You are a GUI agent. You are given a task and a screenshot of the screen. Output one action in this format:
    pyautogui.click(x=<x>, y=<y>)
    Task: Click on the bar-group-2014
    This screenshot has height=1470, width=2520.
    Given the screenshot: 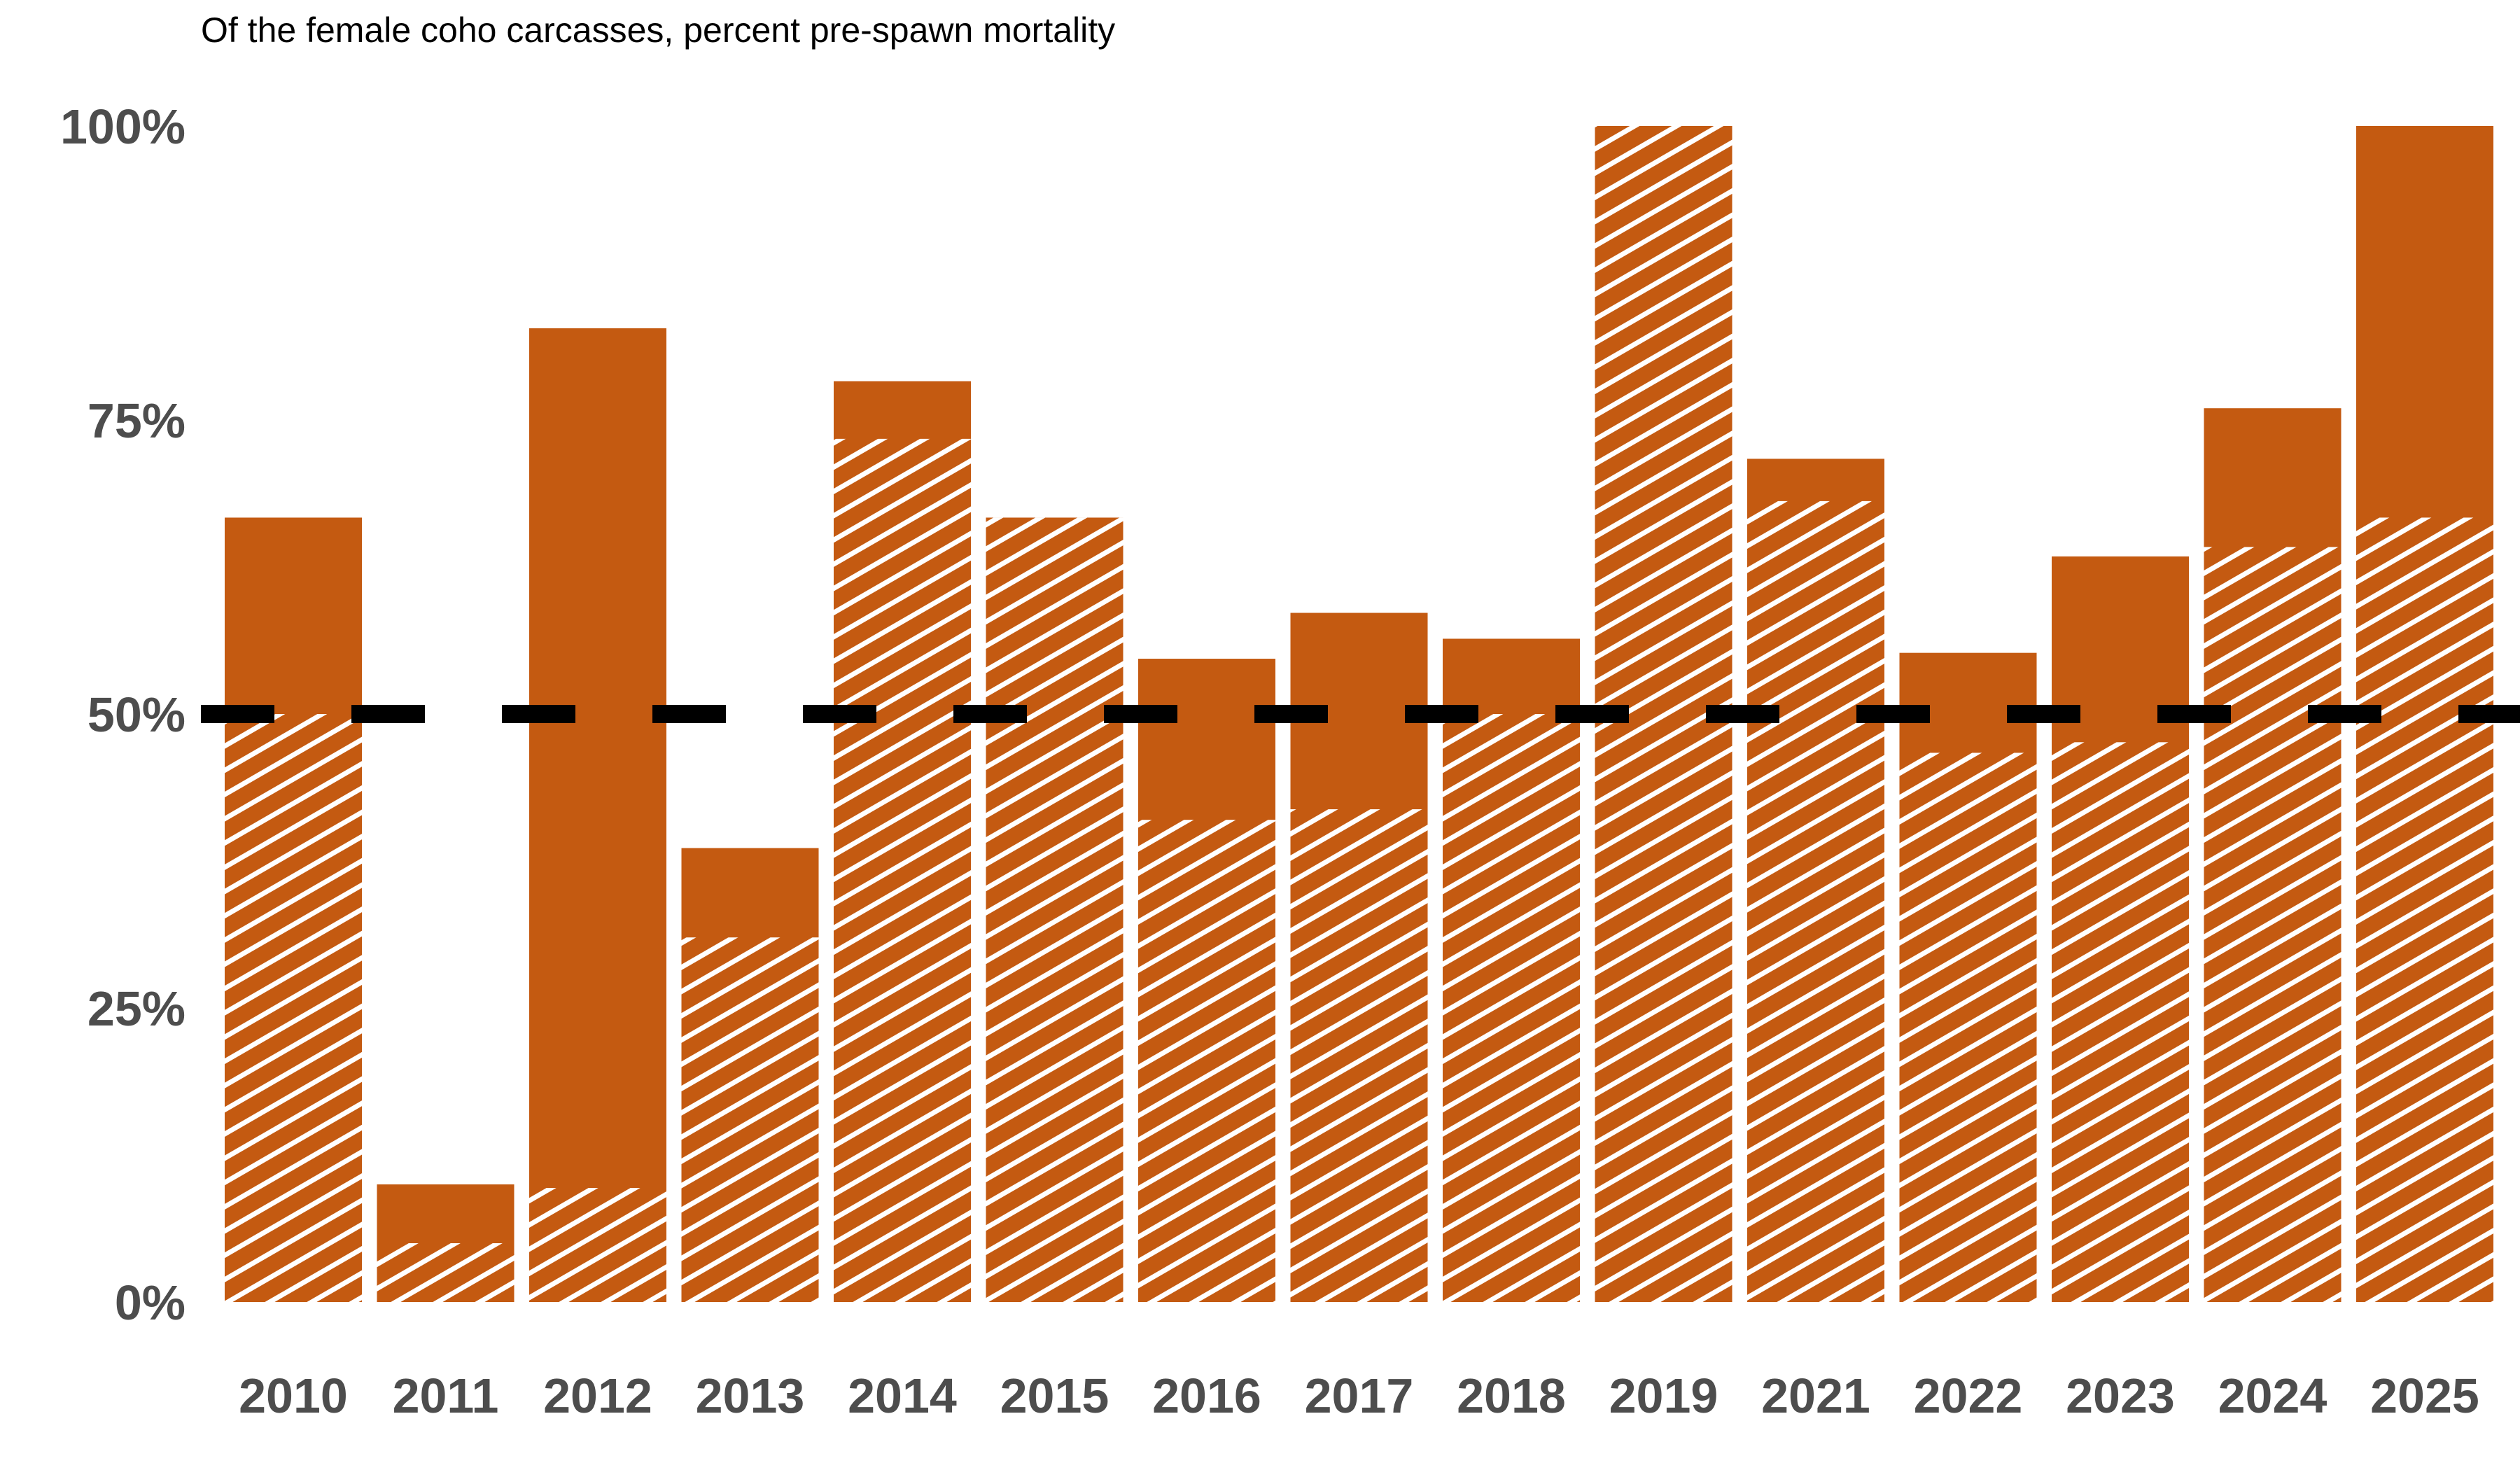 What is the action you would take?
    pyautogui.click(x=902, y=841)
    